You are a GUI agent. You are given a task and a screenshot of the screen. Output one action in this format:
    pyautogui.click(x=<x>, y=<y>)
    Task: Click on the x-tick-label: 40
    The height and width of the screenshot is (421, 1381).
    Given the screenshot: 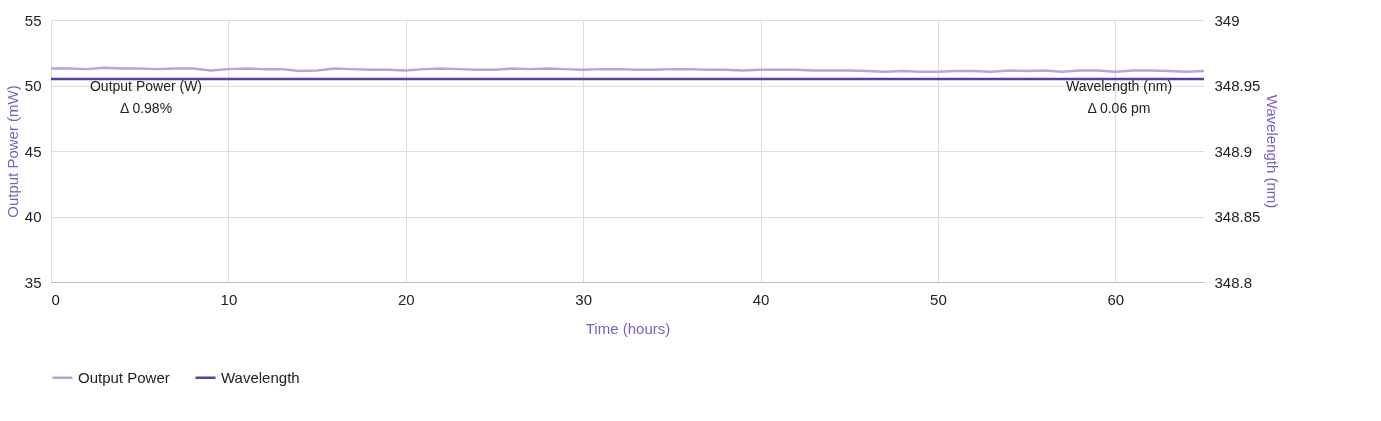 What is the action you would take?
    pyautogui.click(x=761, y=299)
    